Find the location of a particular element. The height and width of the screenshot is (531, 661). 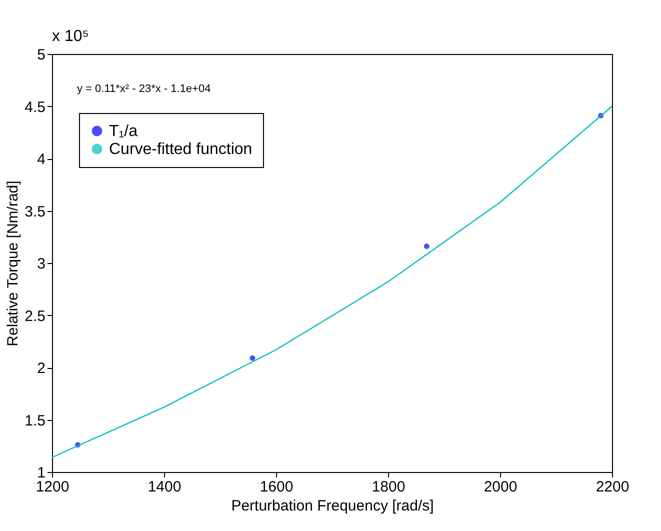

legend-label: Curve-fitted function is located at coordinates (180, 149).